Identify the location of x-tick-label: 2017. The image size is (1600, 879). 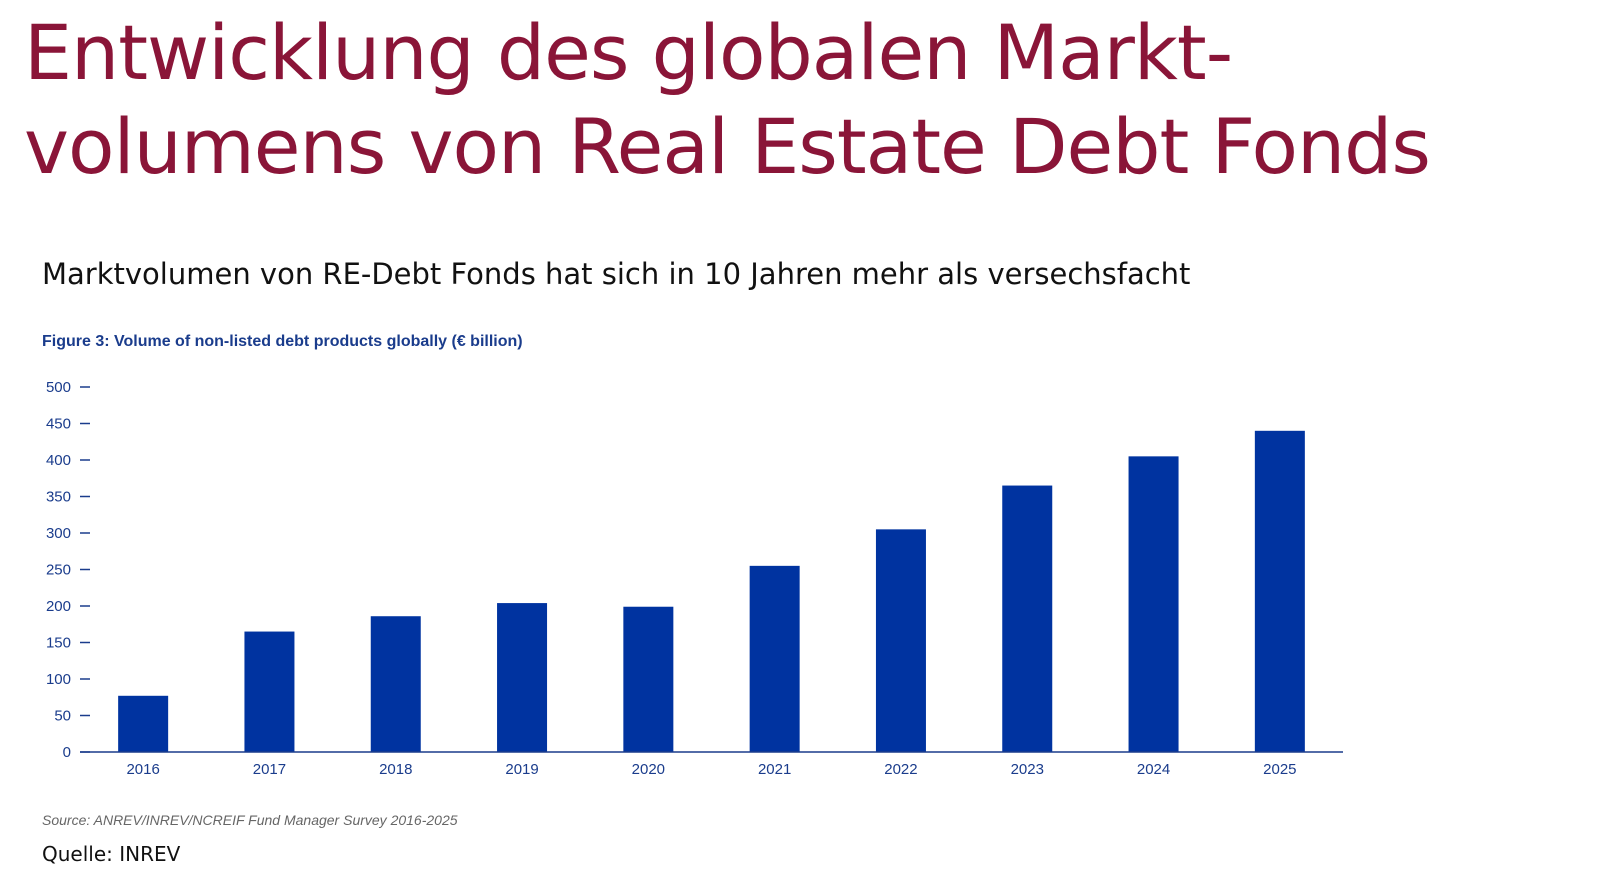
(269, 769).